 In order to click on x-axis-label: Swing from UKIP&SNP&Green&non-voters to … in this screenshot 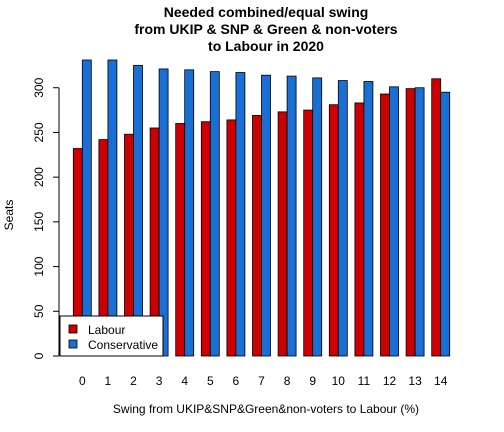, I will do `click(266, 409)`.